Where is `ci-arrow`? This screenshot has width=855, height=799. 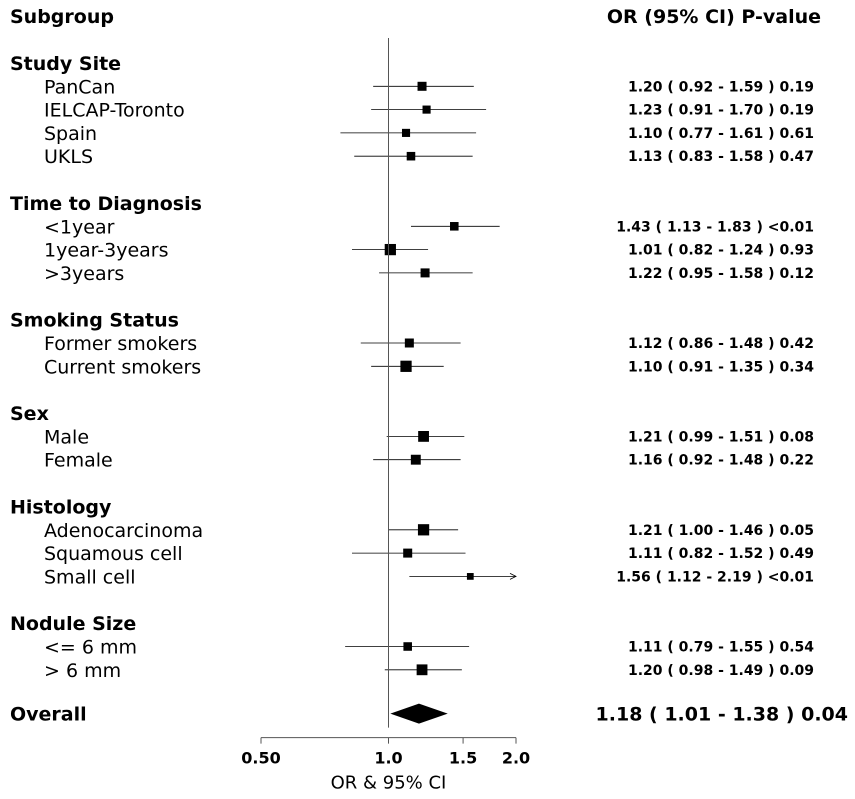
ci-arrow is located at coordinates (513, 576).